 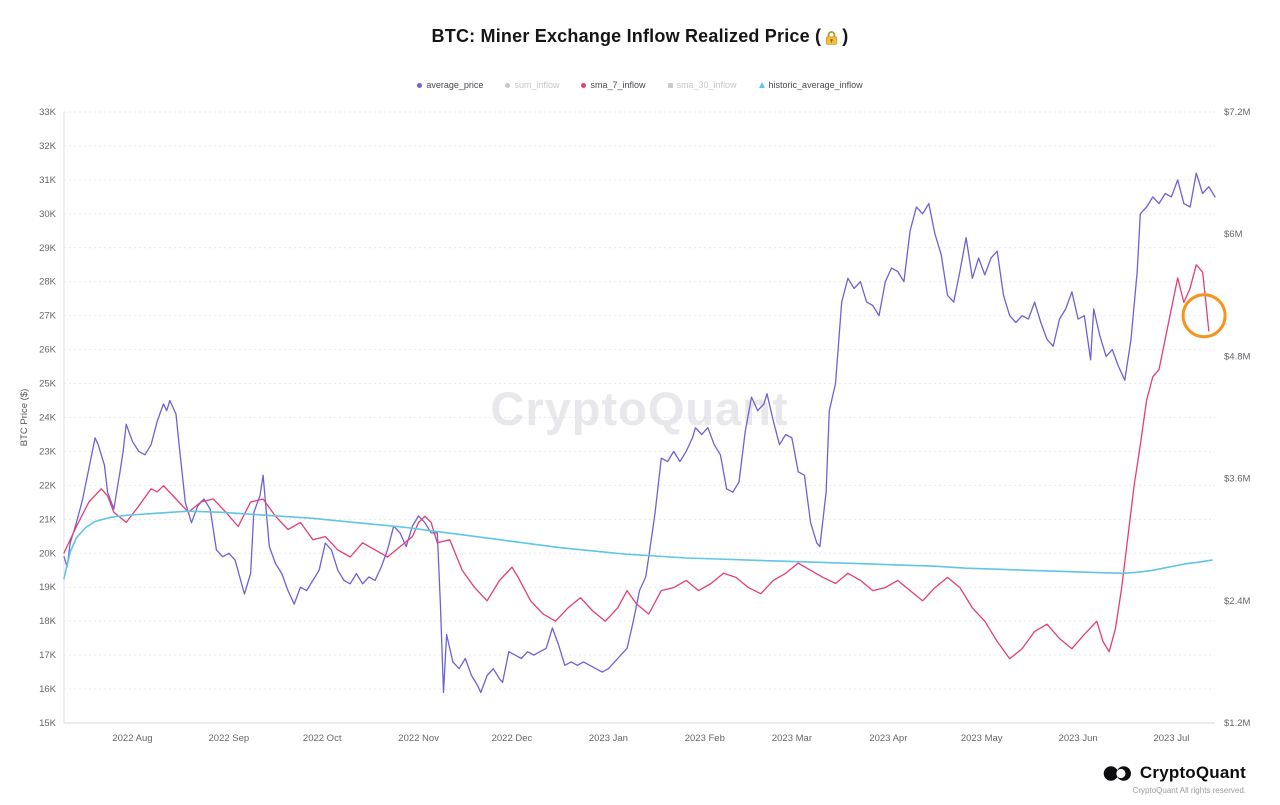 I want to click on brand-row: CryptoQuant, so click(x=1174, y=773).